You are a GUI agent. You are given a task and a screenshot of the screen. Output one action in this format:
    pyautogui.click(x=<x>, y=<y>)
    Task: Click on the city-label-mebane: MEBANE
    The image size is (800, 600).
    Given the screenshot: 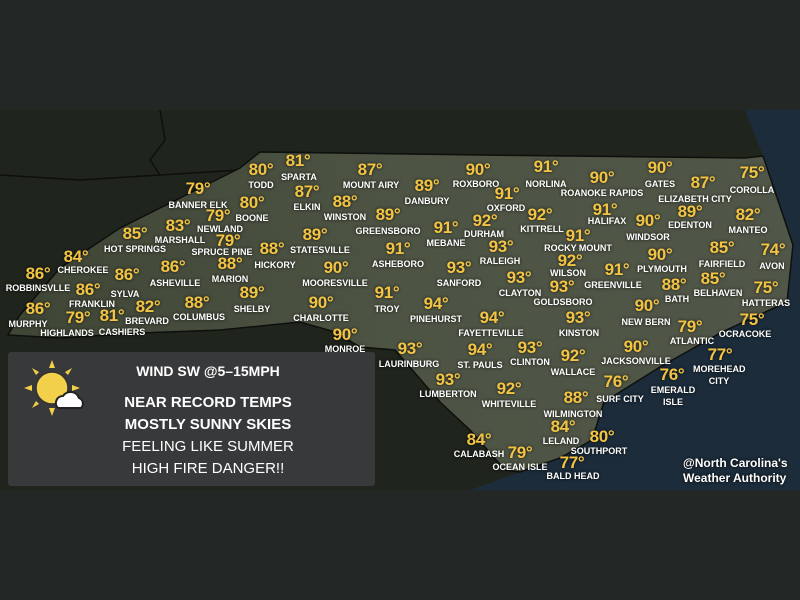 What is the action you would take?
    pyautogui.click(x=446, y=243)
    